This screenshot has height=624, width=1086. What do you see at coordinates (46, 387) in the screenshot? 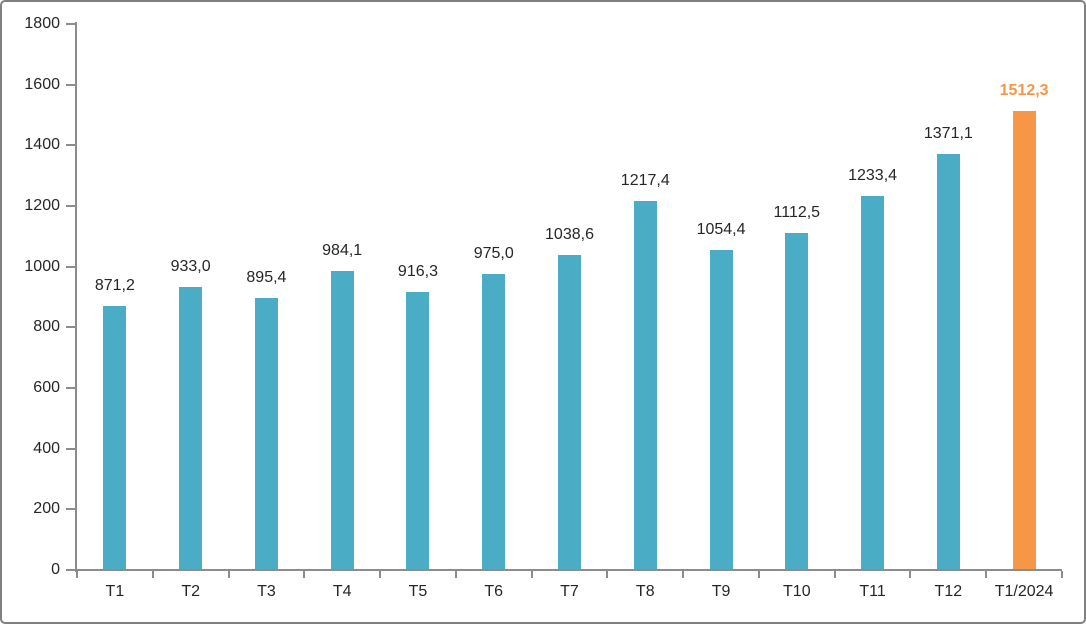
I see `y-tick-label: 600` at bounding box center [46, 387].